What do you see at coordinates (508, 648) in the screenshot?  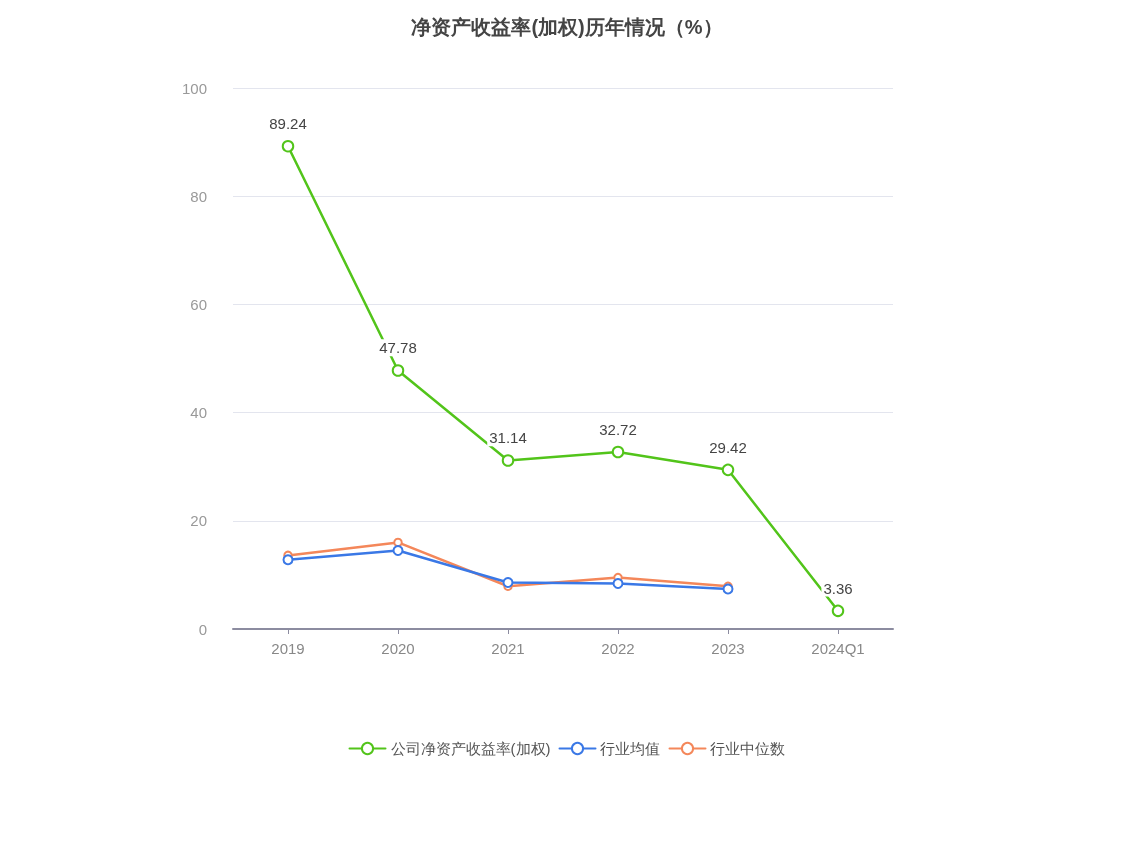 I see `x-tick-label: 2021` at bounding box center [508, 648].